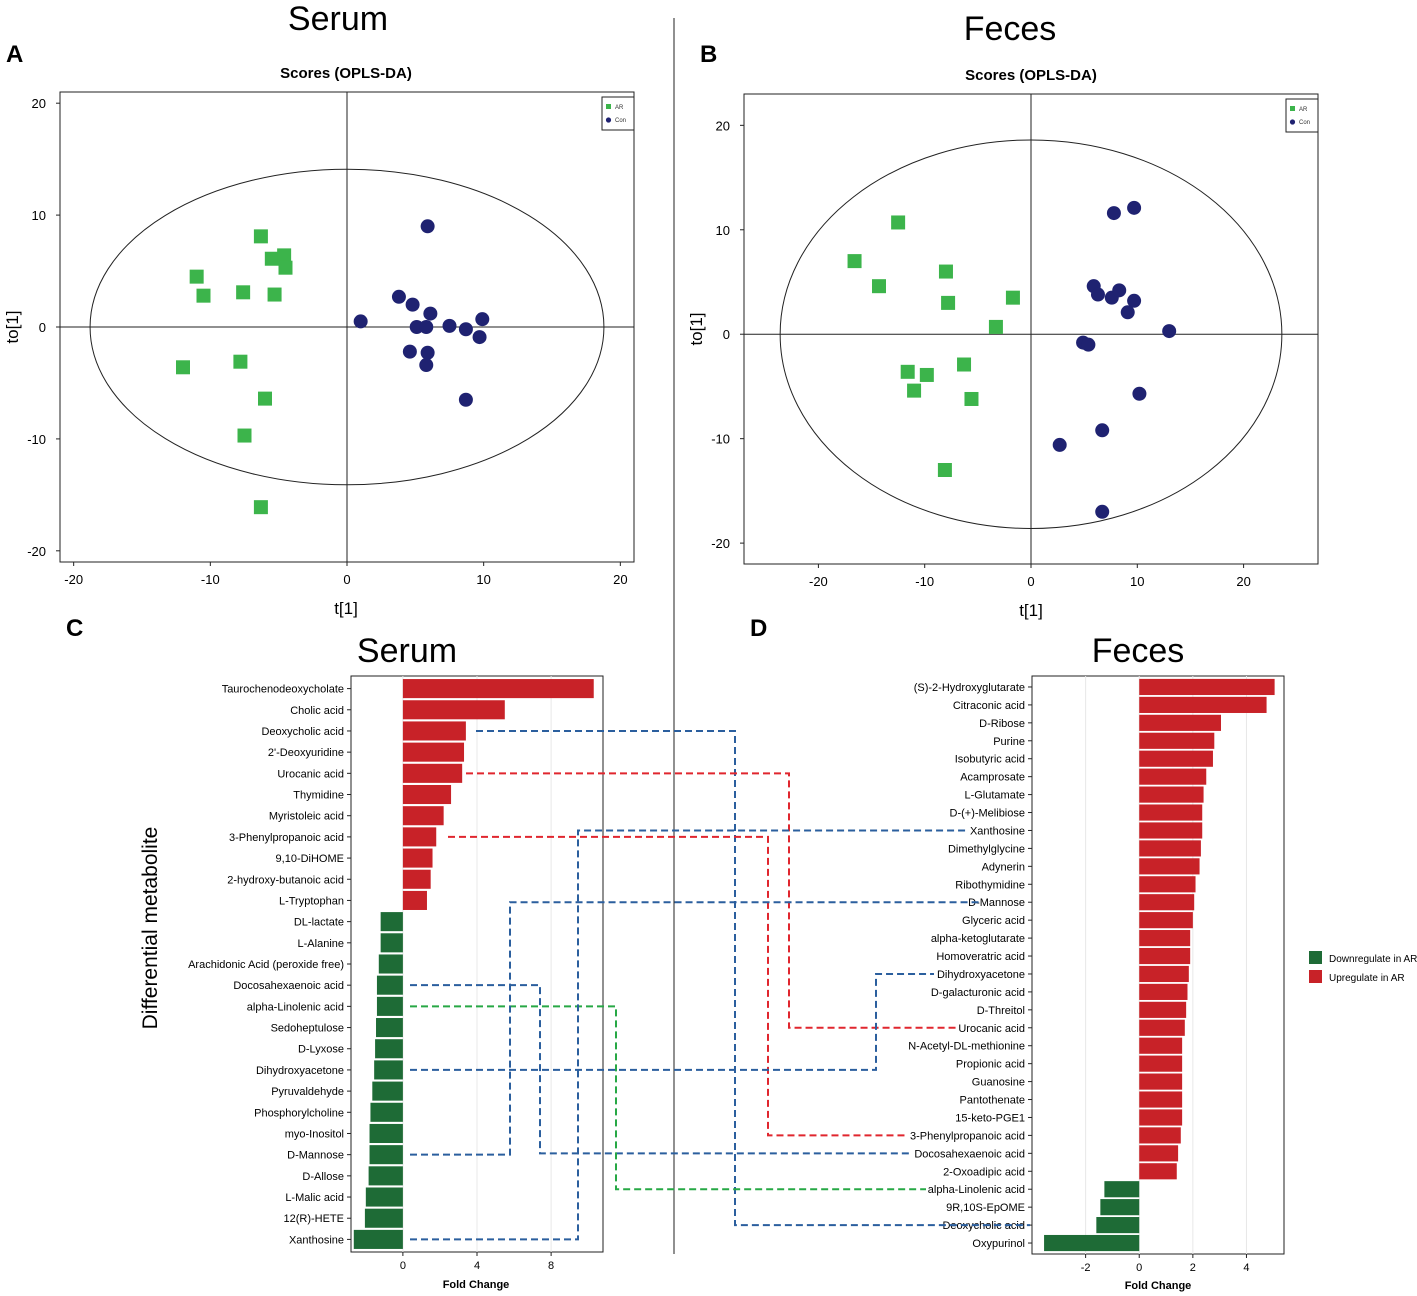 This screenshot has width=1417, height=1296. I want to click on category-label: Cholic acid, so click(317, 711).